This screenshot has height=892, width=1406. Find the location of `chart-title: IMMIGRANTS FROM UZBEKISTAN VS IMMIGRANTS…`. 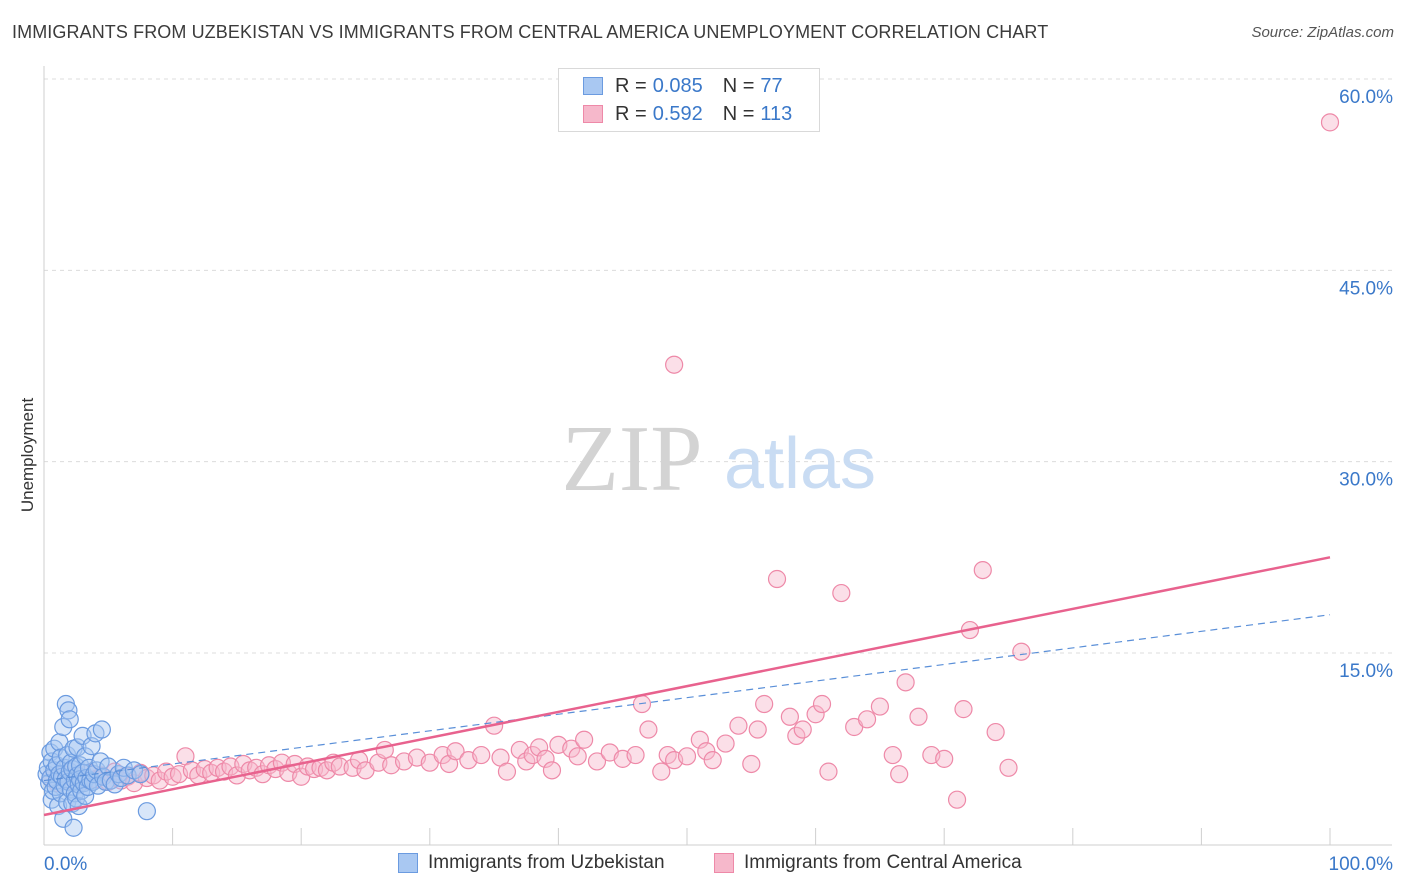

chart-title: IMMIGRANTS FROM UZBEKISTAN VS IMMIGRANTS… is located at coordinates (530, 32).